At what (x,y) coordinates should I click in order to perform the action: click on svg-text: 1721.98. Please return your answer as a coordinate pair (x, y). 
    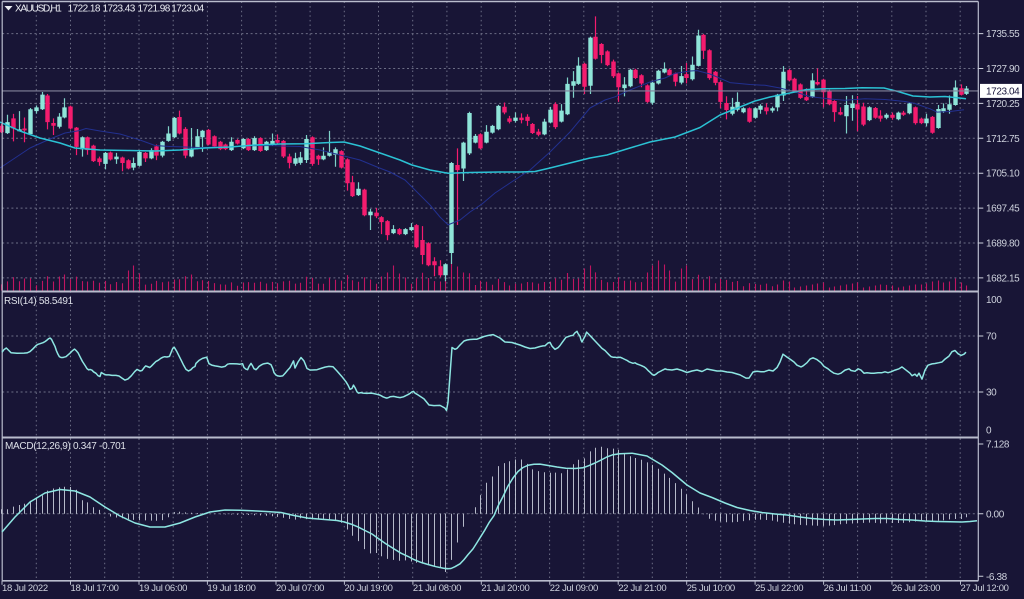
    Looking at the image, I should click on (154, 9).